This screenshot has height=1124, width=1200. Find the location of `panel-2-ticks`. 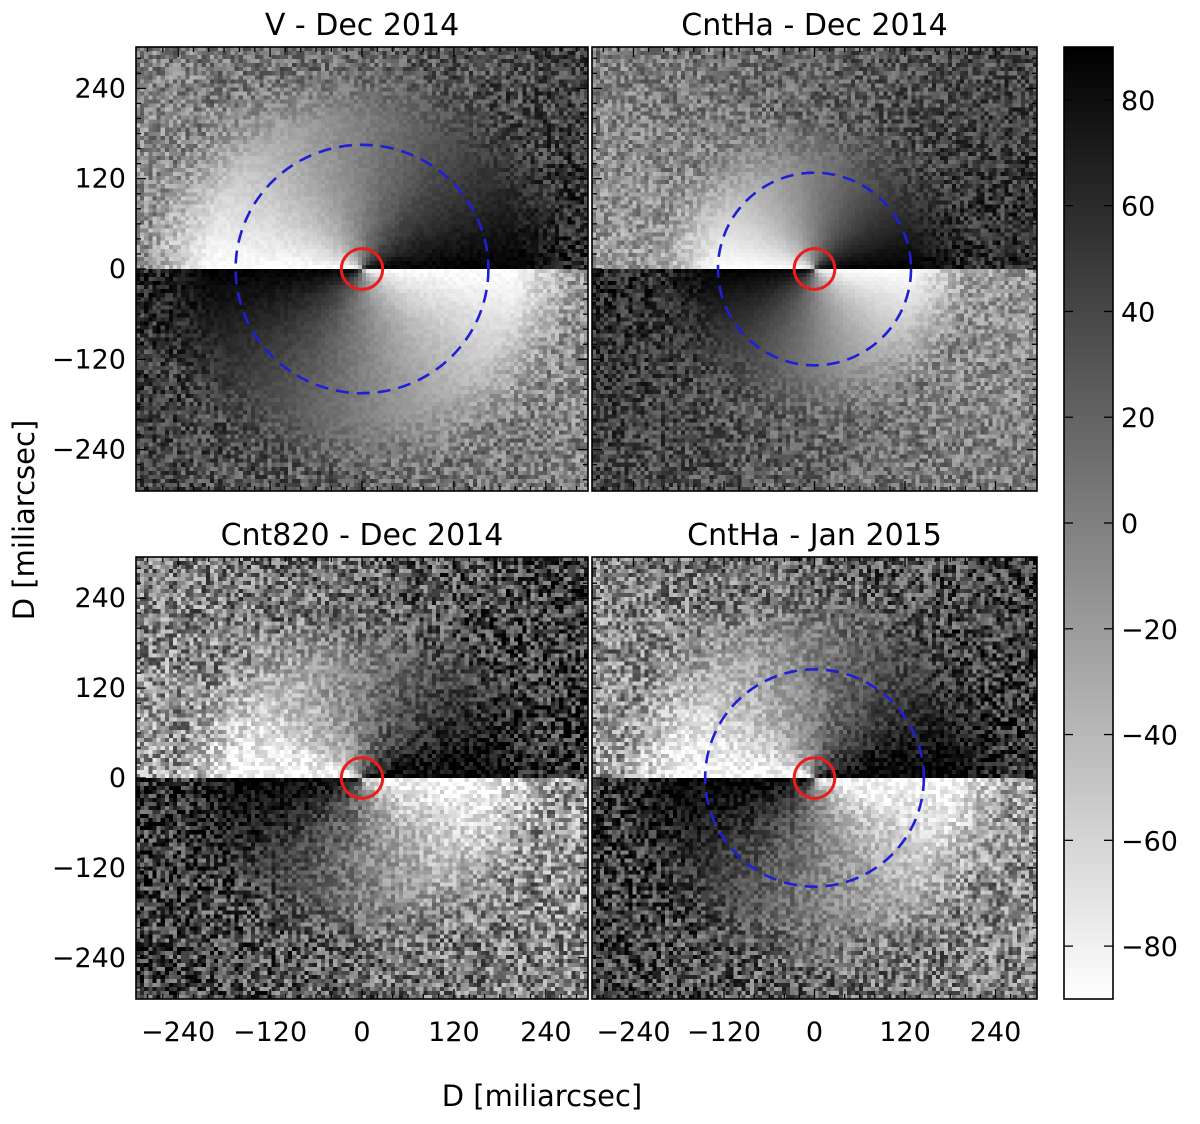

panel-2-ticks is located at coordinates (814, 269).